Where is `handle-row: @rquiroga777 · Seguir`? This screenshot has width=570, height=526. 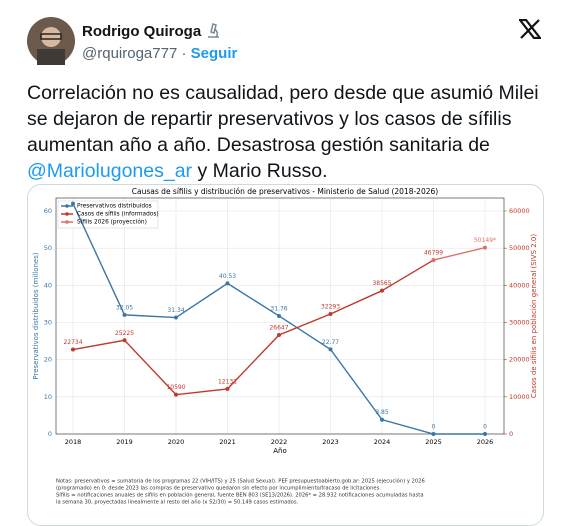
handle-row: @rquiroga777 · Seguir is located at coordinates (159, 53).